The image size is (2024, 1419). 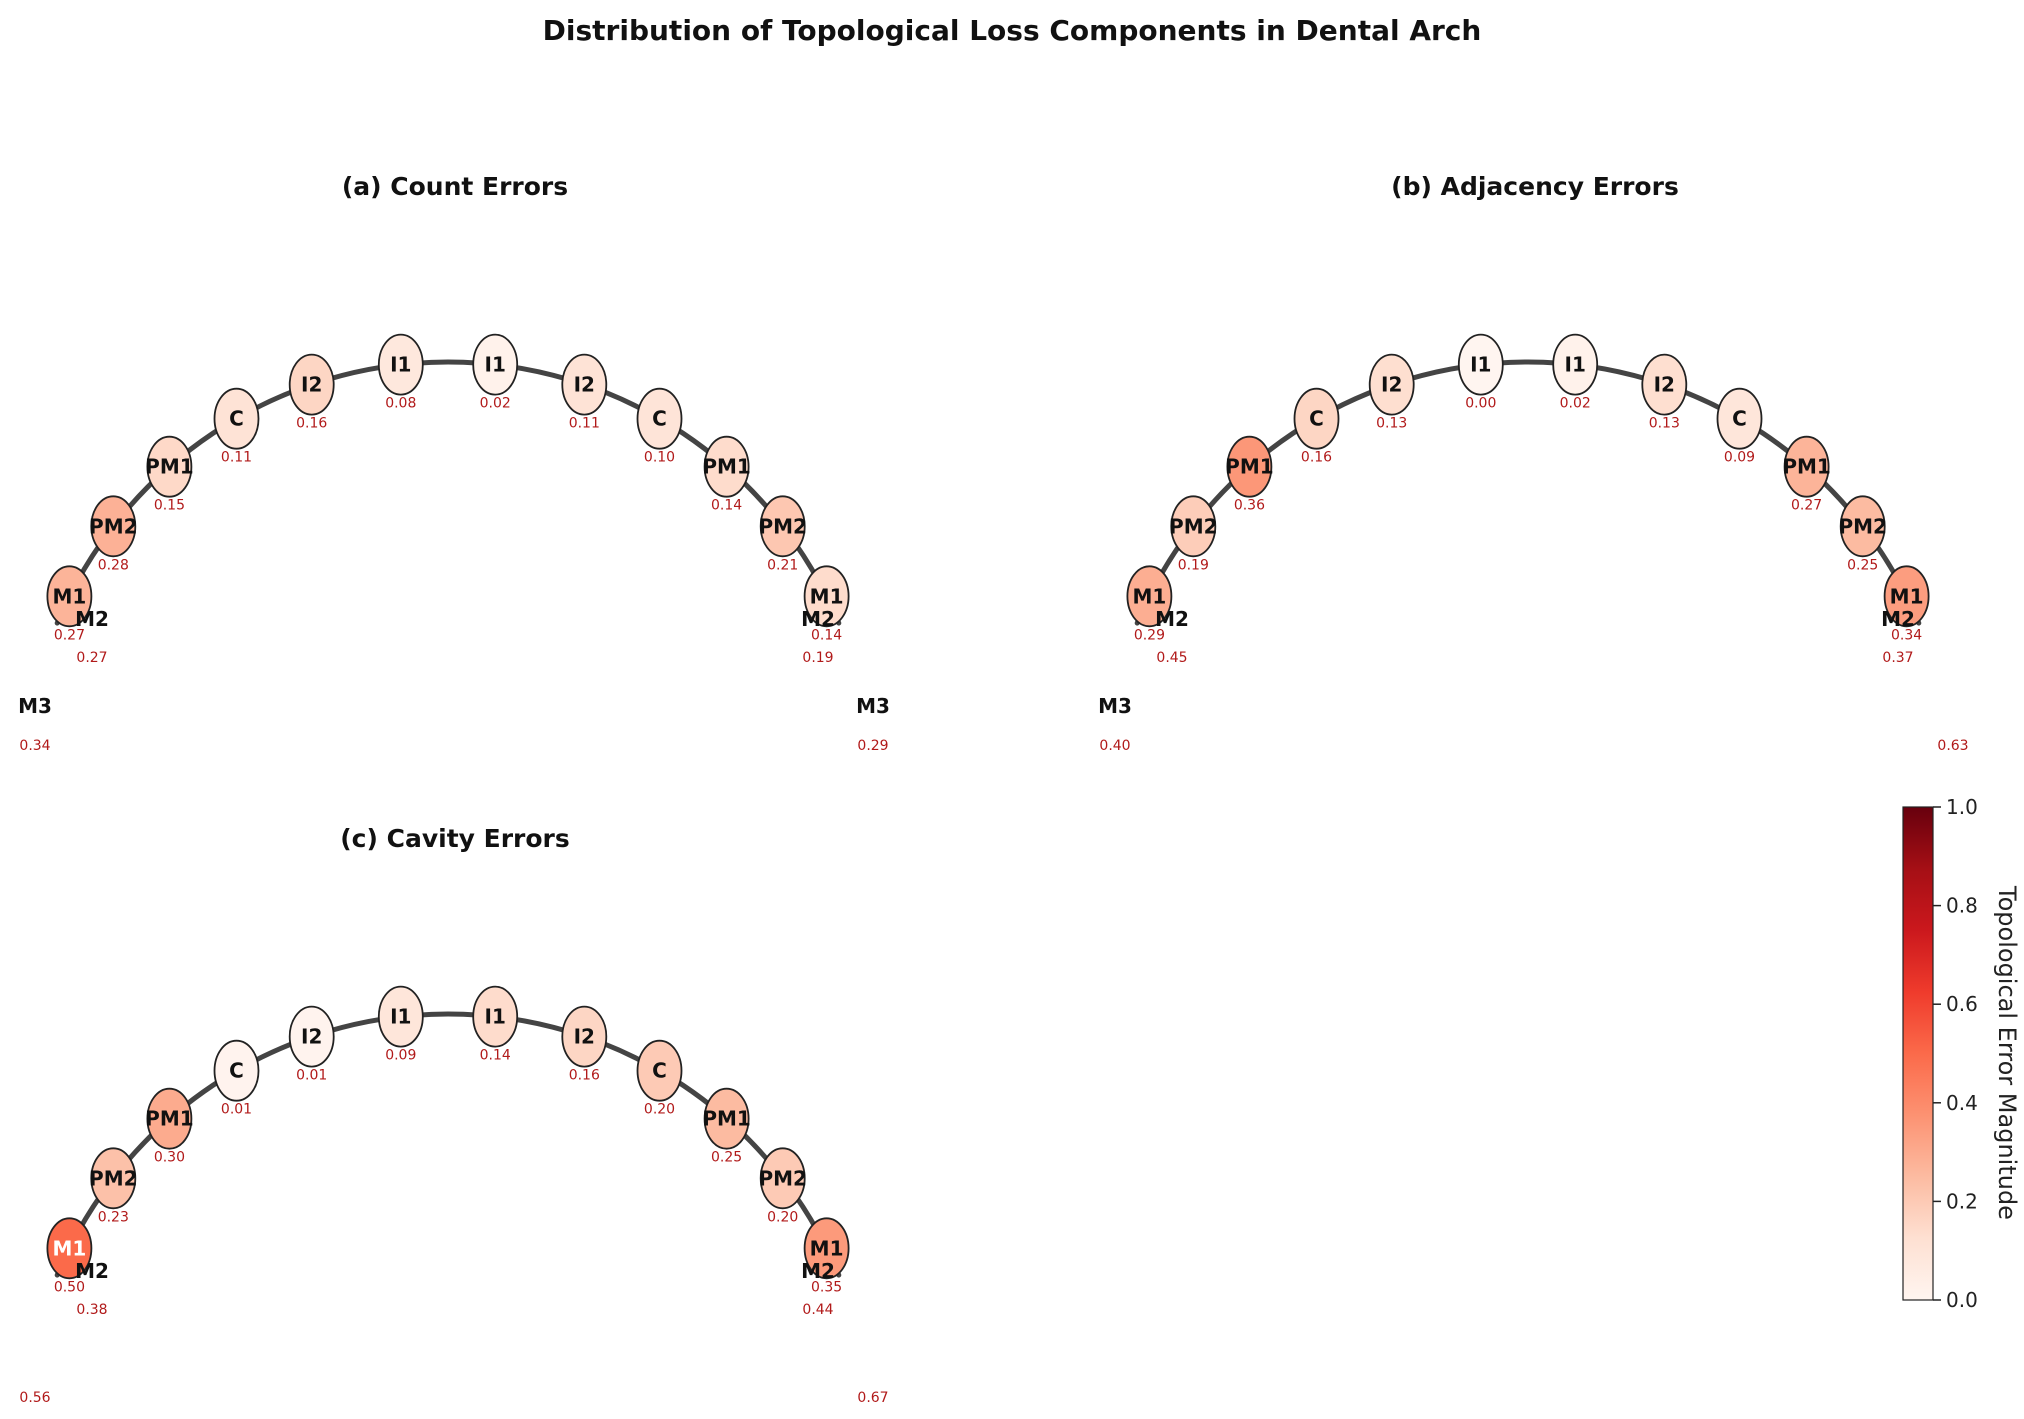 I want to click on outer-tooth-value: 0.44, so click(x=817, y=1310).